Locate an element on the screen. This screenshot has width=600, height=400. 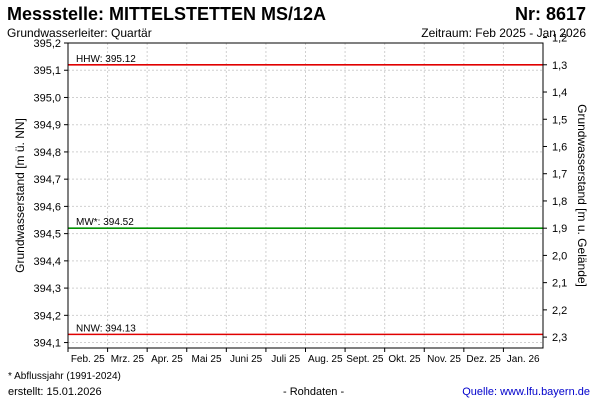
y-tick-label: 395,0 is located at coordinates (47, 98).